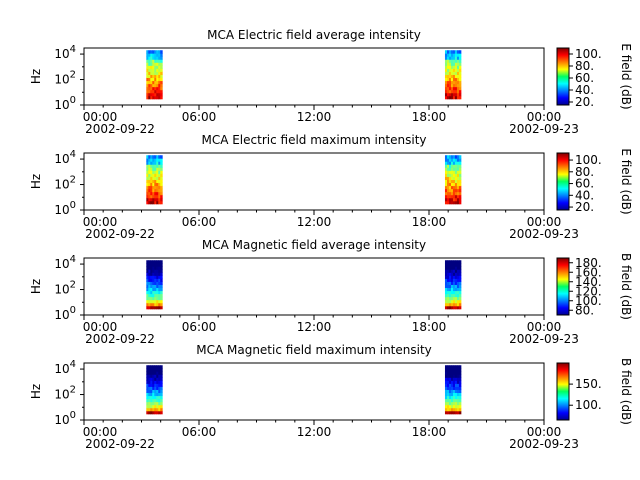 The image size is (640, 480). Describe the element at coordinates (429, 117) in the screenshot. I see `x-tick-label: 18:00` at that location.